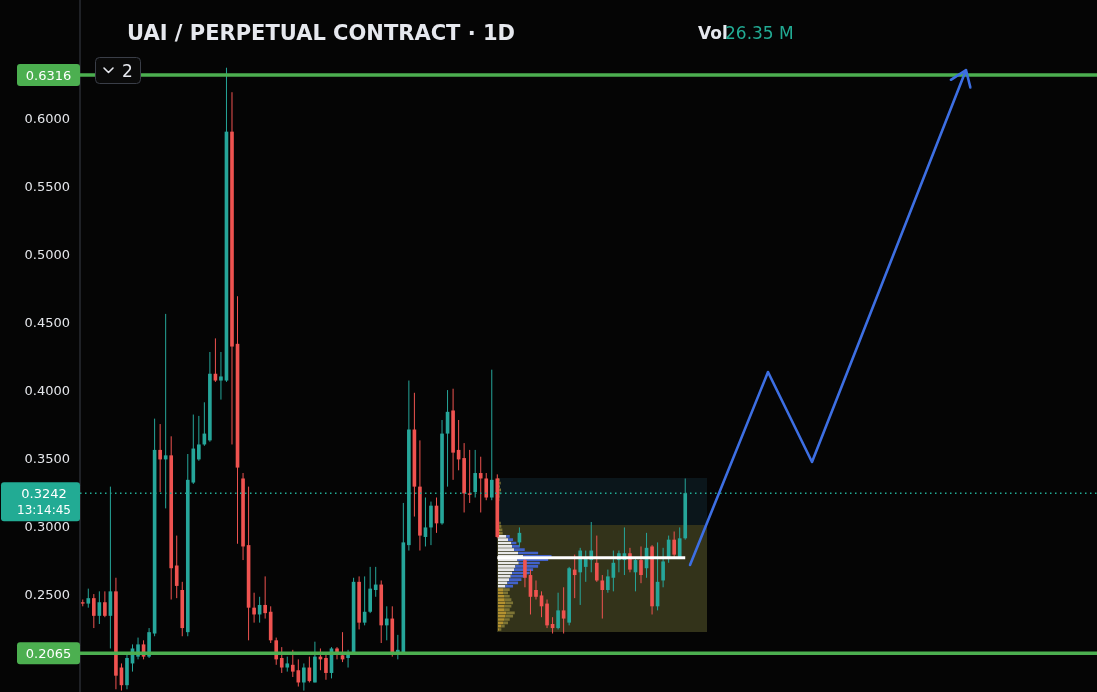 The width and height of the screenshot is (1097, 692). Describe the element at coordinates (321, 33) in the screenshot. I see `text: UAI / PERPETUAL CONTRACT · 1D` at that location.